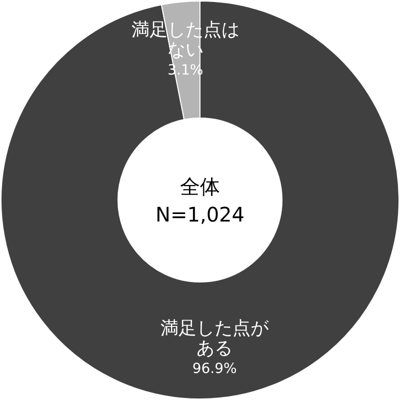 Image resolution: width=401 pixels, height=401 pixels. Describe the element at coordinates (200, 186) in the screenshot. I see `text: 全体` at that location.